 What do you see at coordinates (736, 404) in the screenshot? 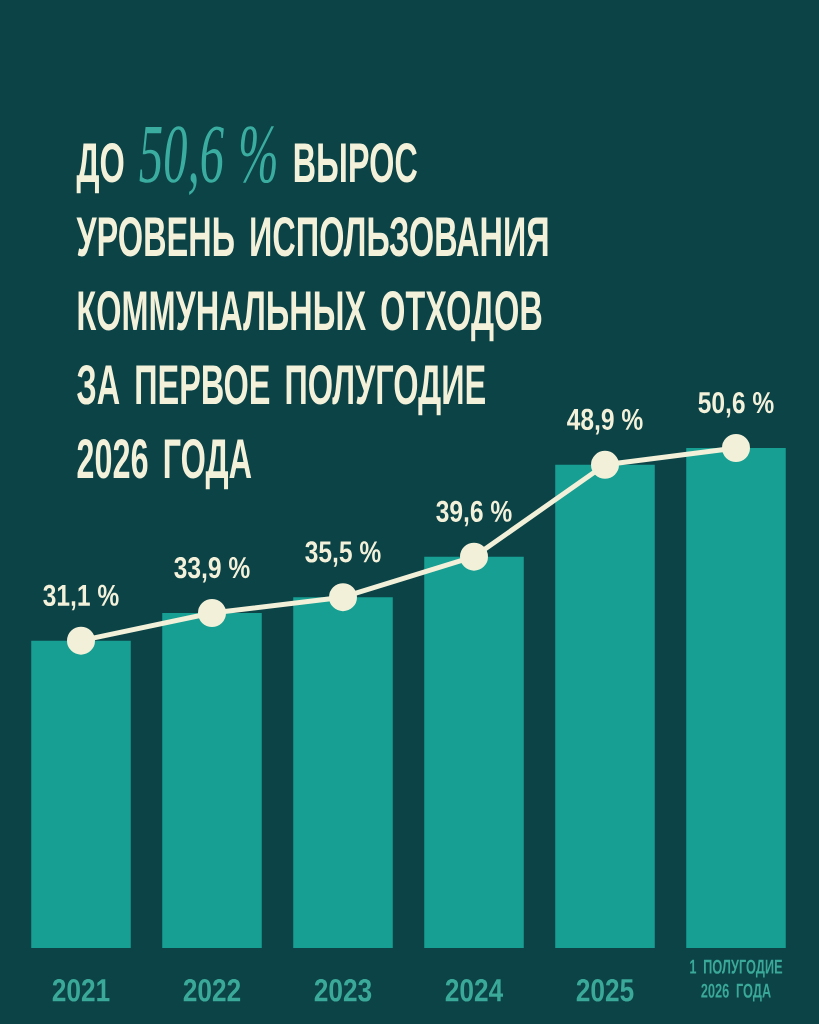
I see `data-label: 50,6 %` at bounding box center [736, 404].